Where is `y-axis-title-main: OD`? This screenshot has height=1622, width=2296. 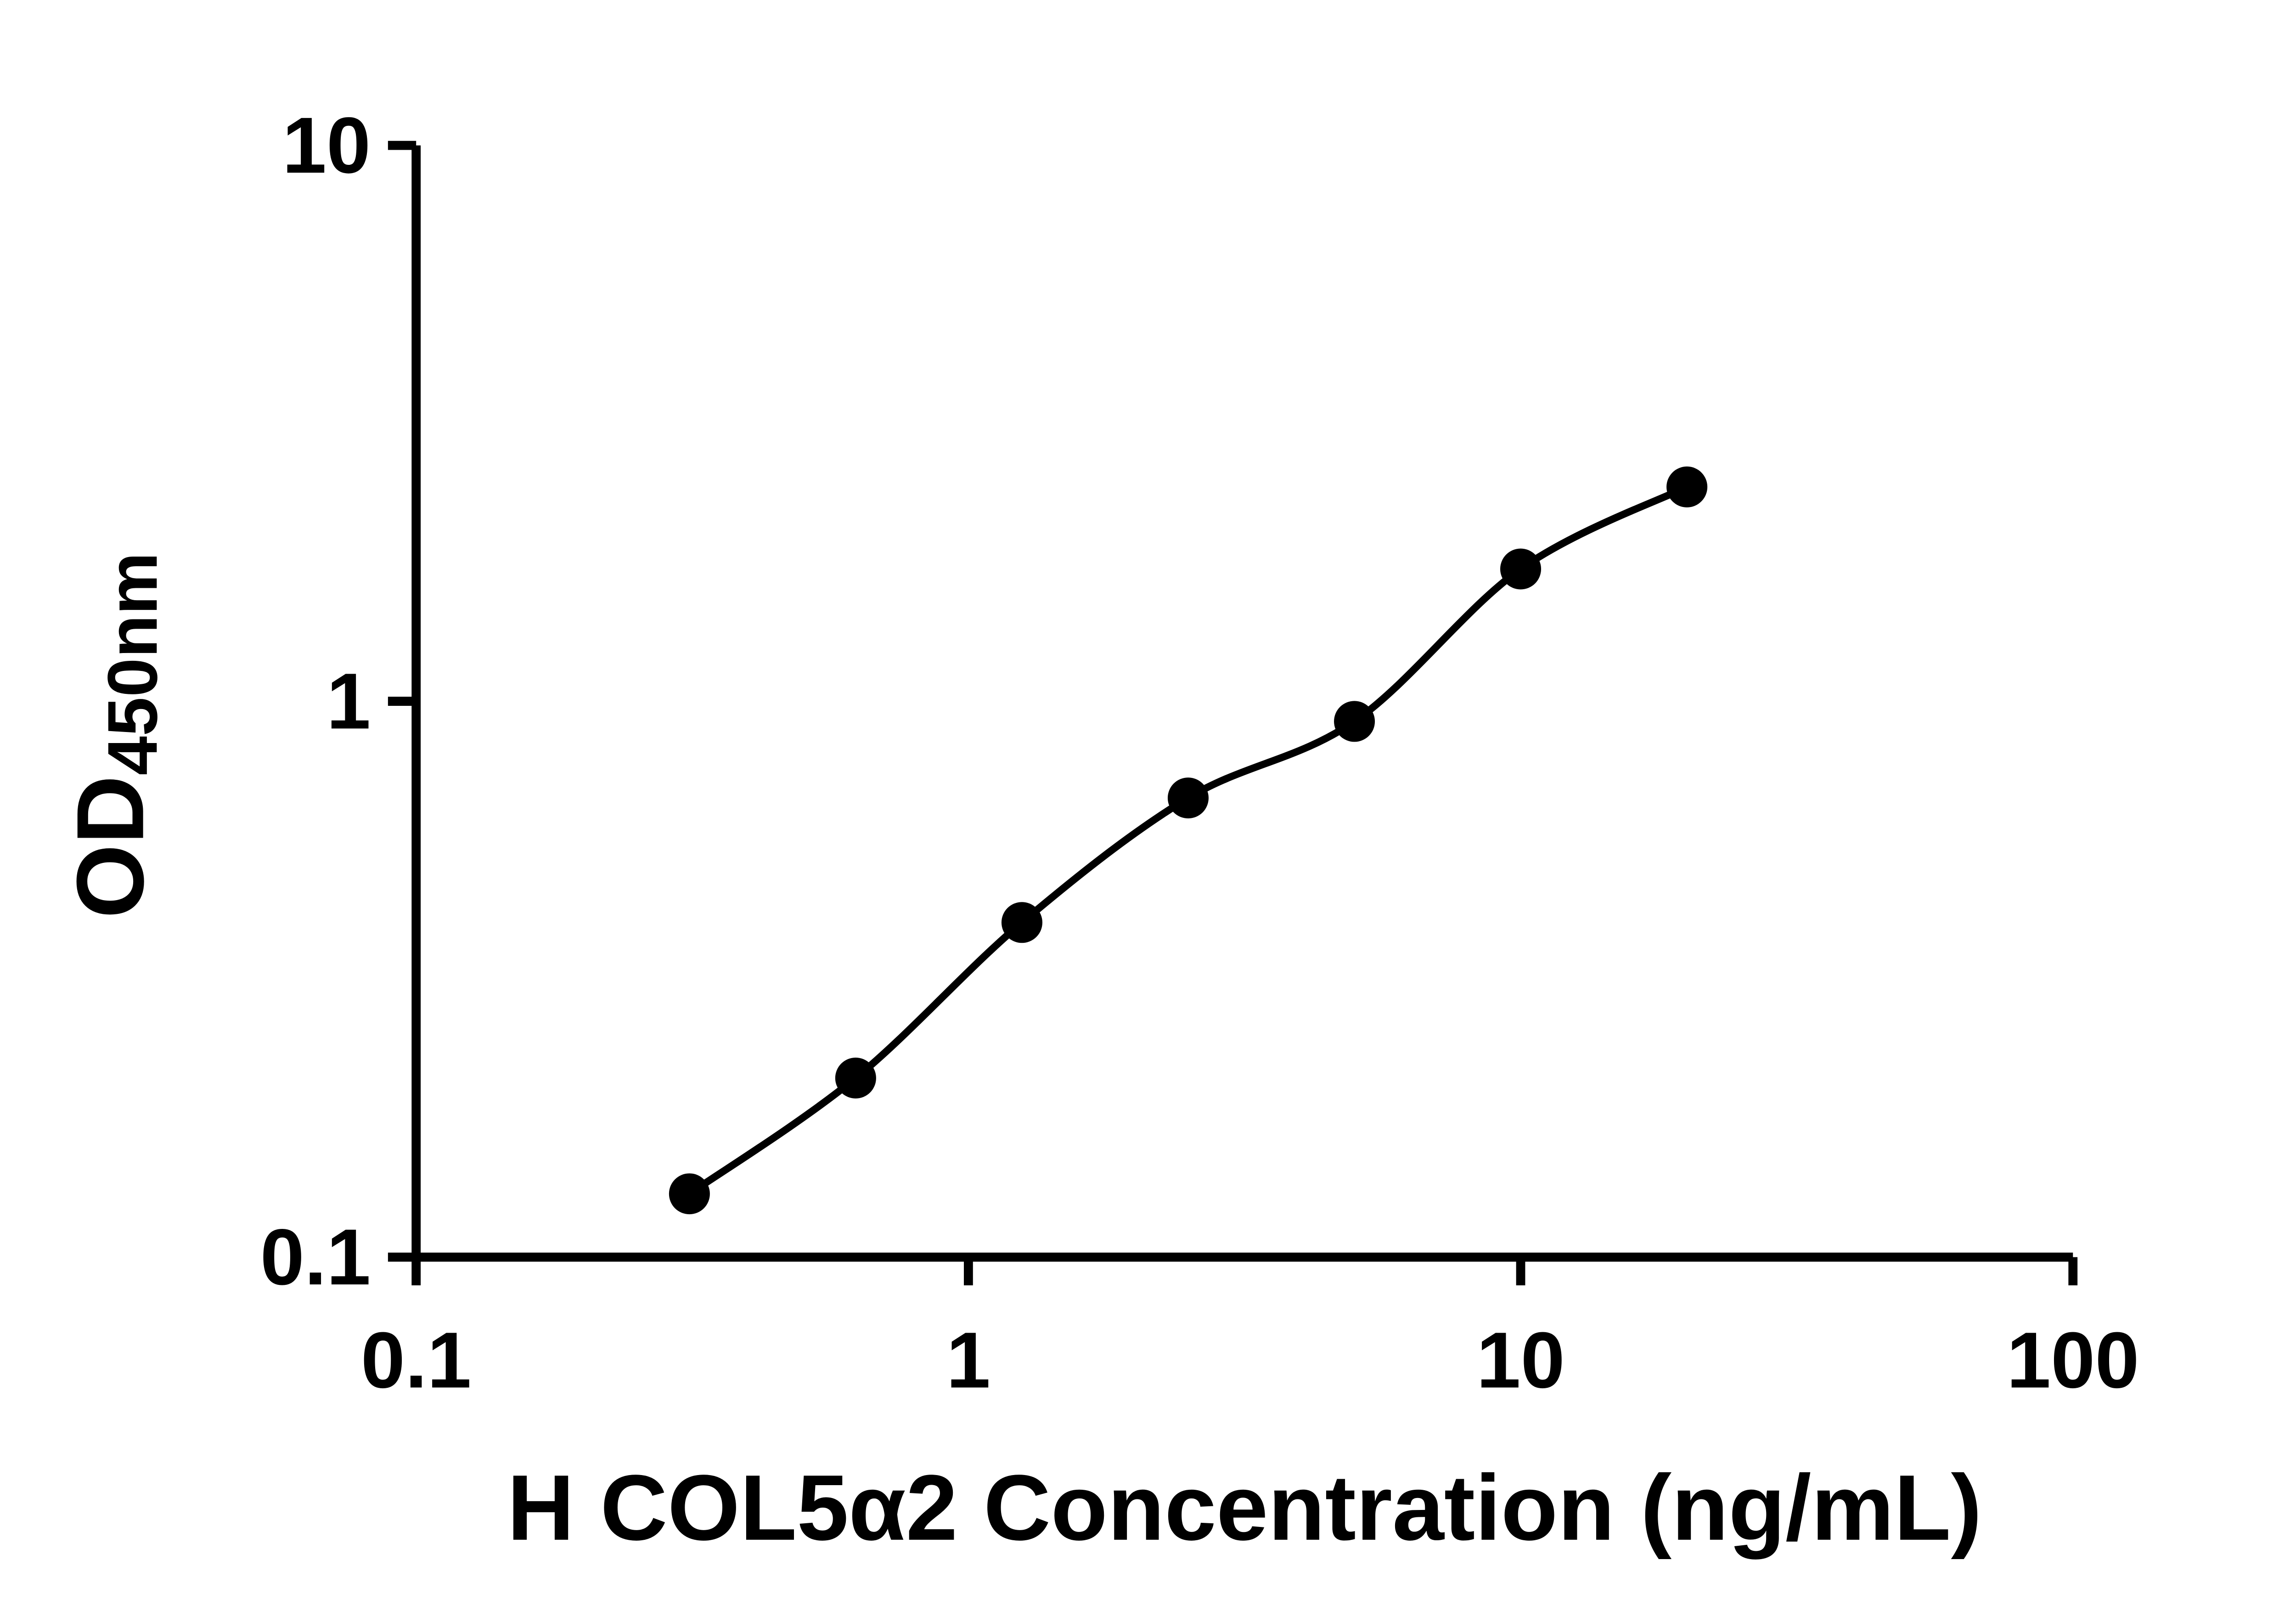
y-axis-title-main: OD is located at coordinates (110, 847).